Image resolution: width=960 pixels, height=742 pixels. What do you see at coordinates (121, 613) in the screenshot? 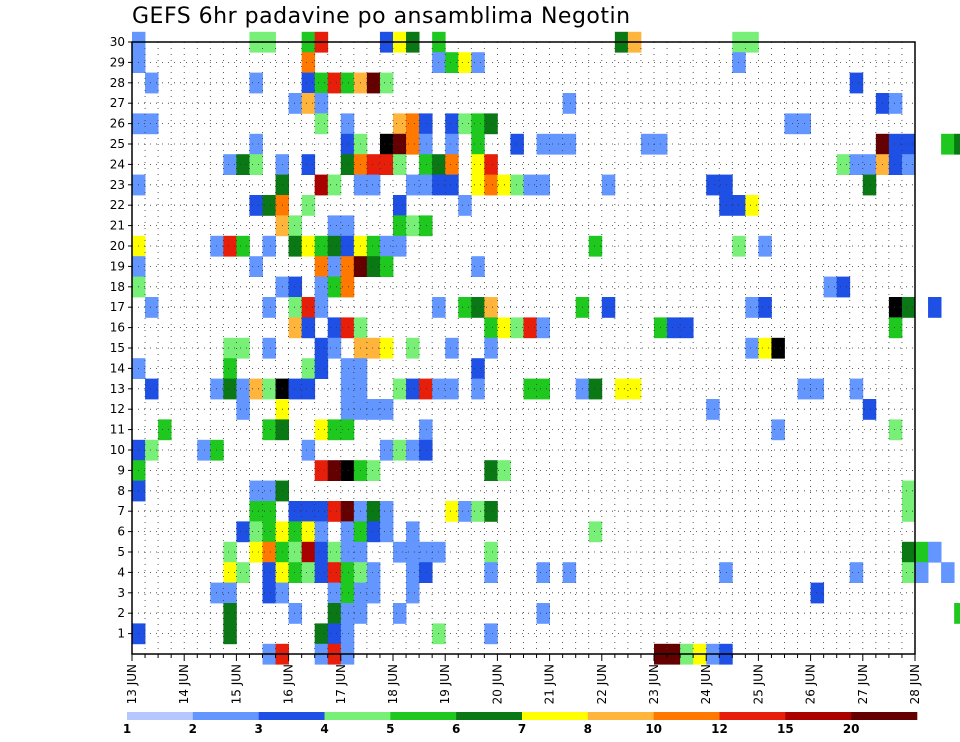
I see `y-tick-label: 2` at bounding box center [121, 613].